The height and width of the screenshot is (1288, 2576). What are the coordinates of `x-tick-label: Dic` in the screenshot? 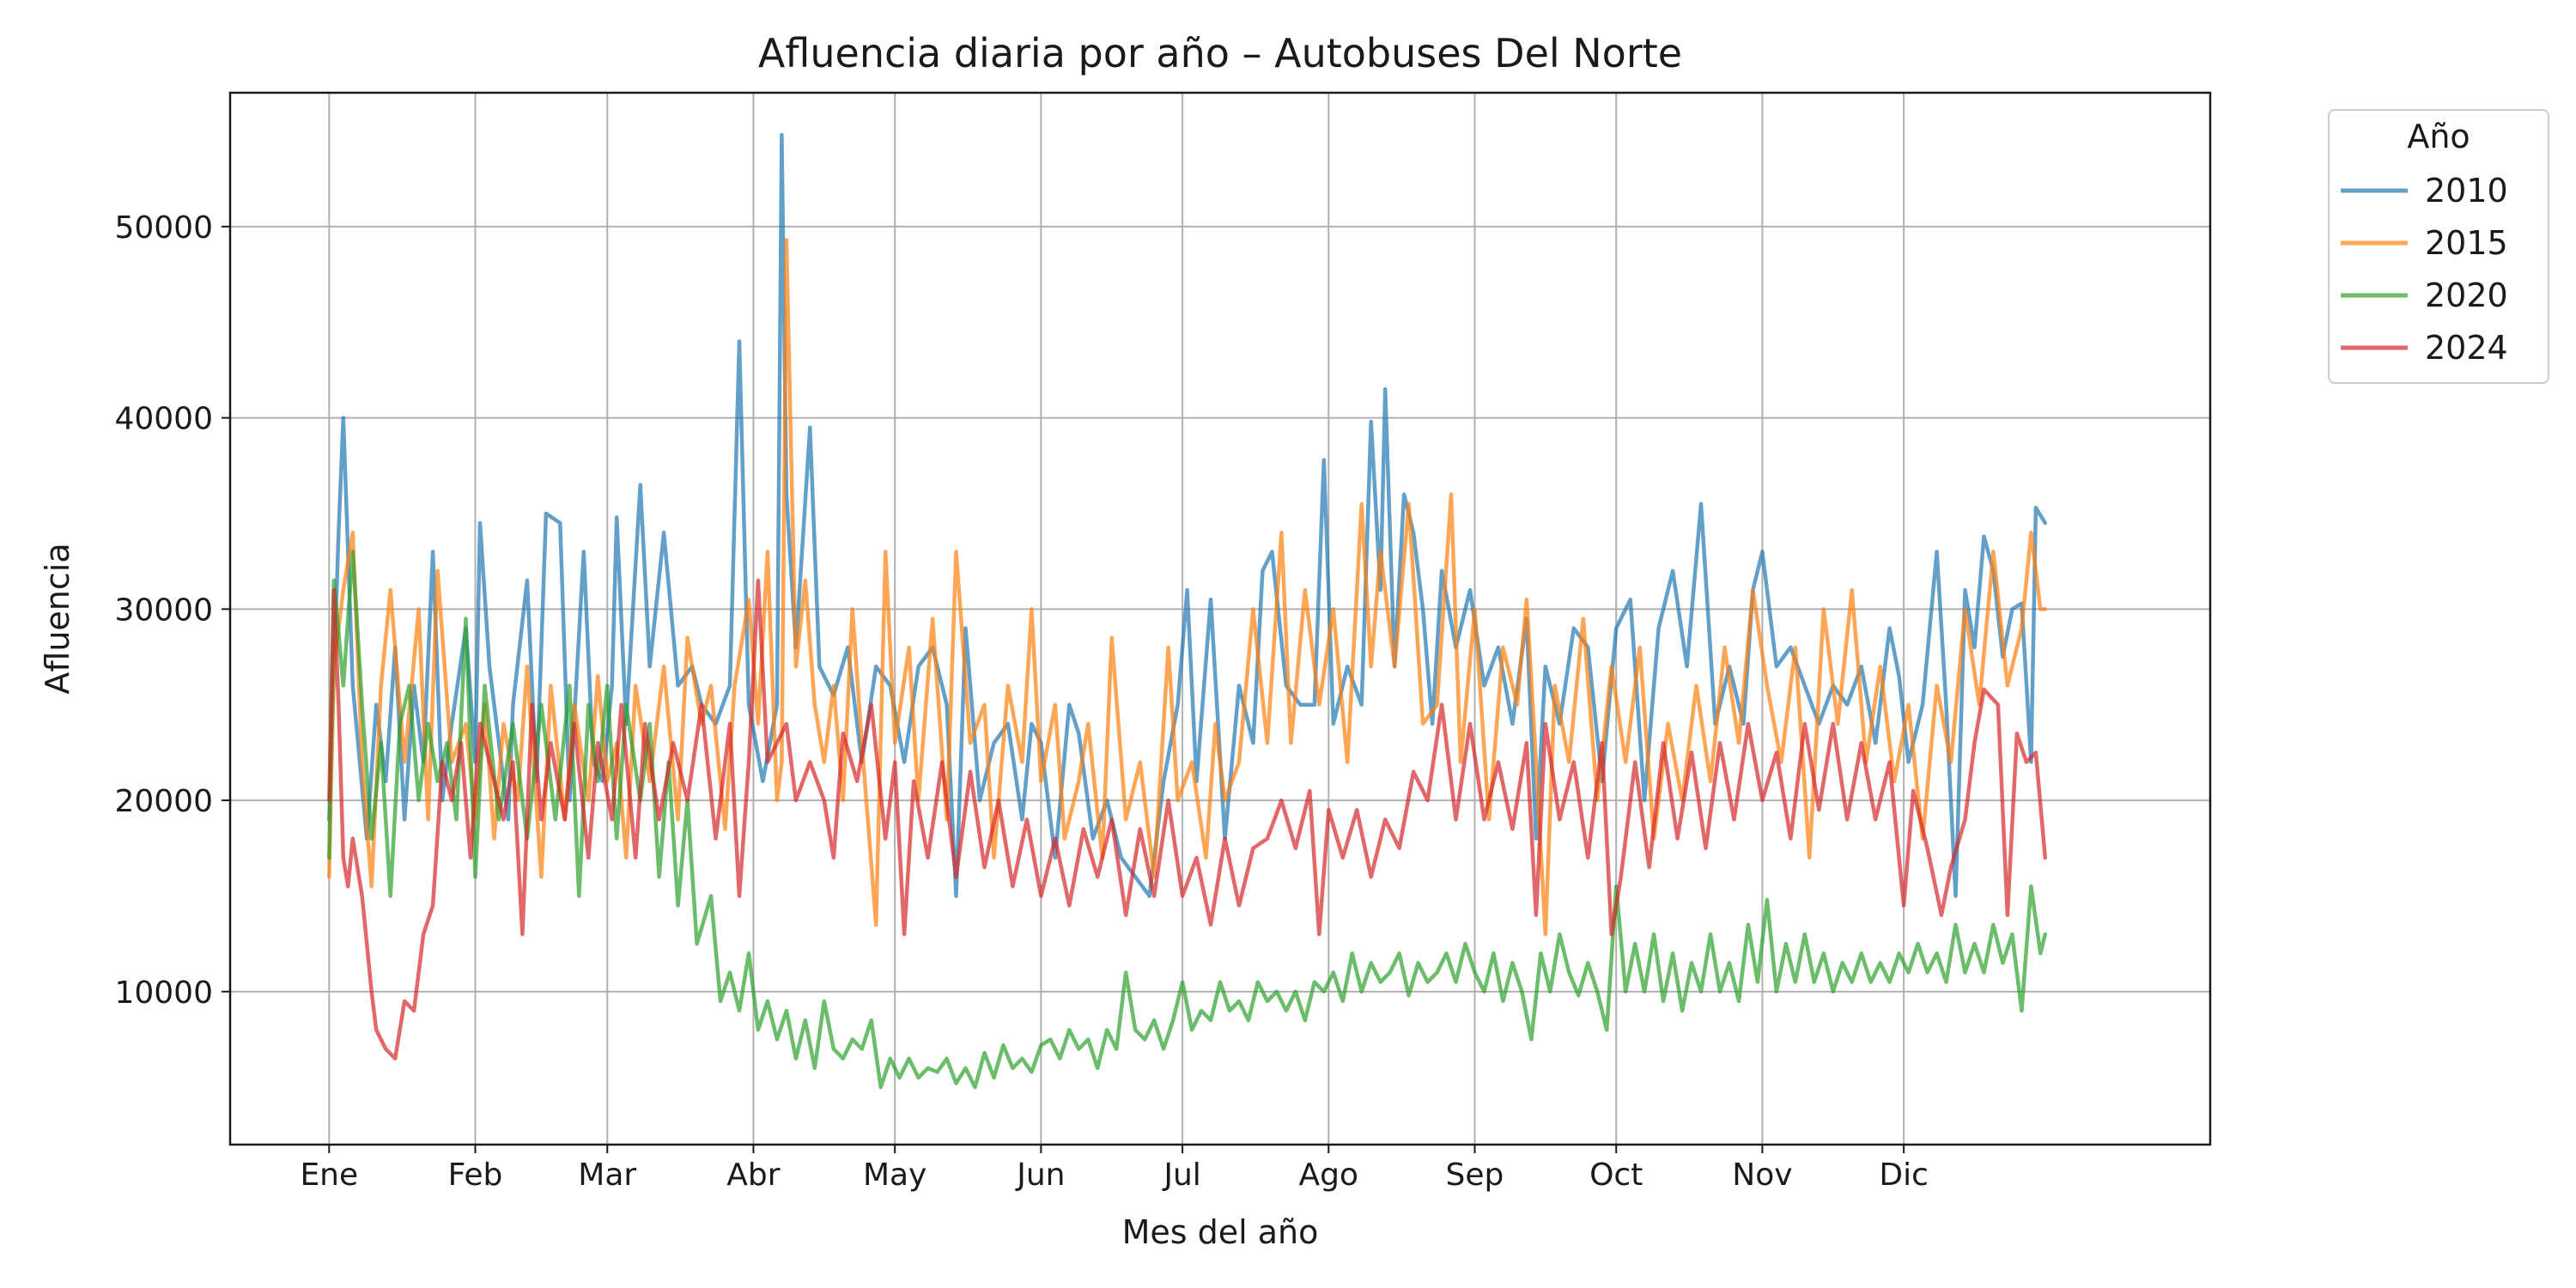 It's located at (1904, 1175).